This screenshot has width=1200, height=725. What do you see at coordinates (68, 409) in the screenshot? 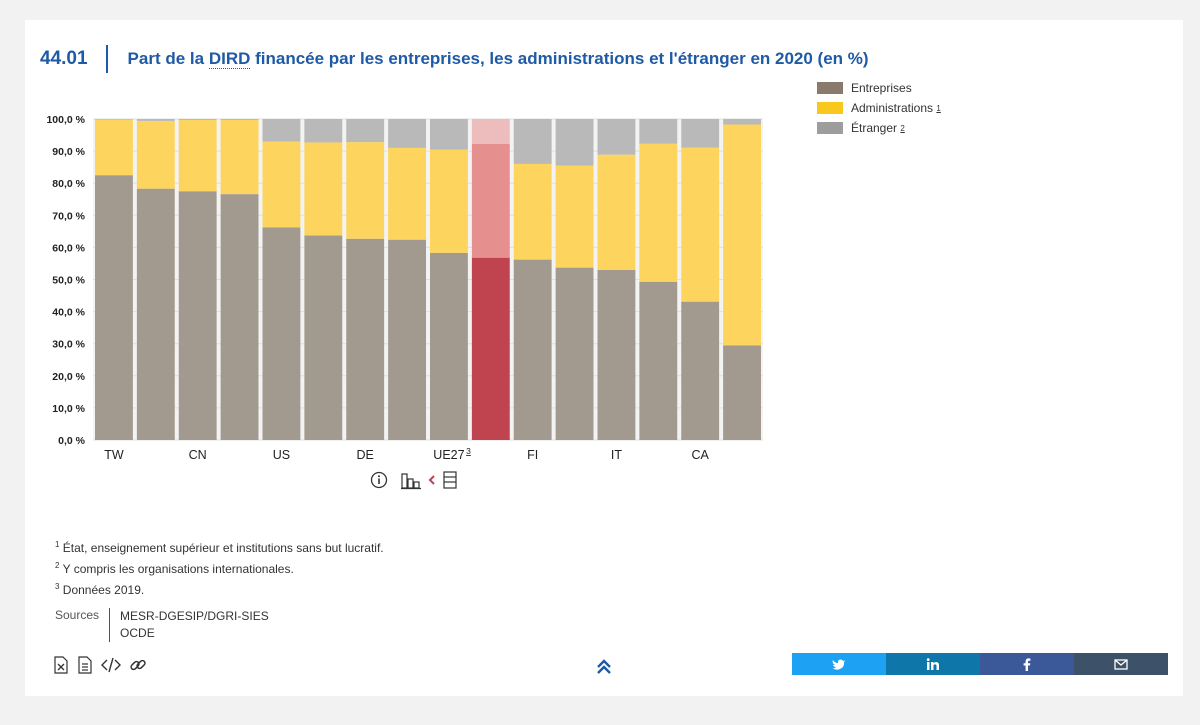
I see `y-tick-label: 10,0 %` at bounding box center [68, 409].